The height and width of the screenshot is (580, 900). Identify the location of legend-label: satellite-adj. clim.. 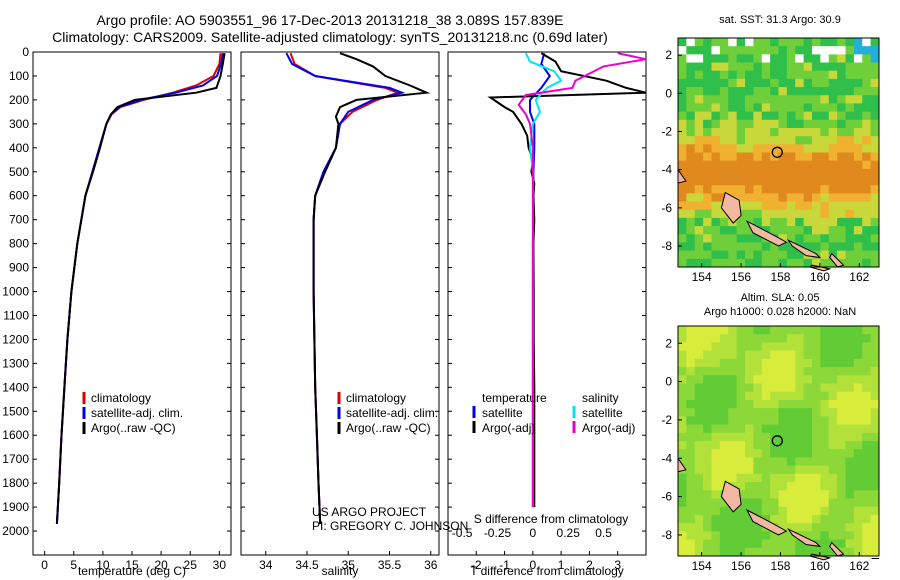
(392, 413).